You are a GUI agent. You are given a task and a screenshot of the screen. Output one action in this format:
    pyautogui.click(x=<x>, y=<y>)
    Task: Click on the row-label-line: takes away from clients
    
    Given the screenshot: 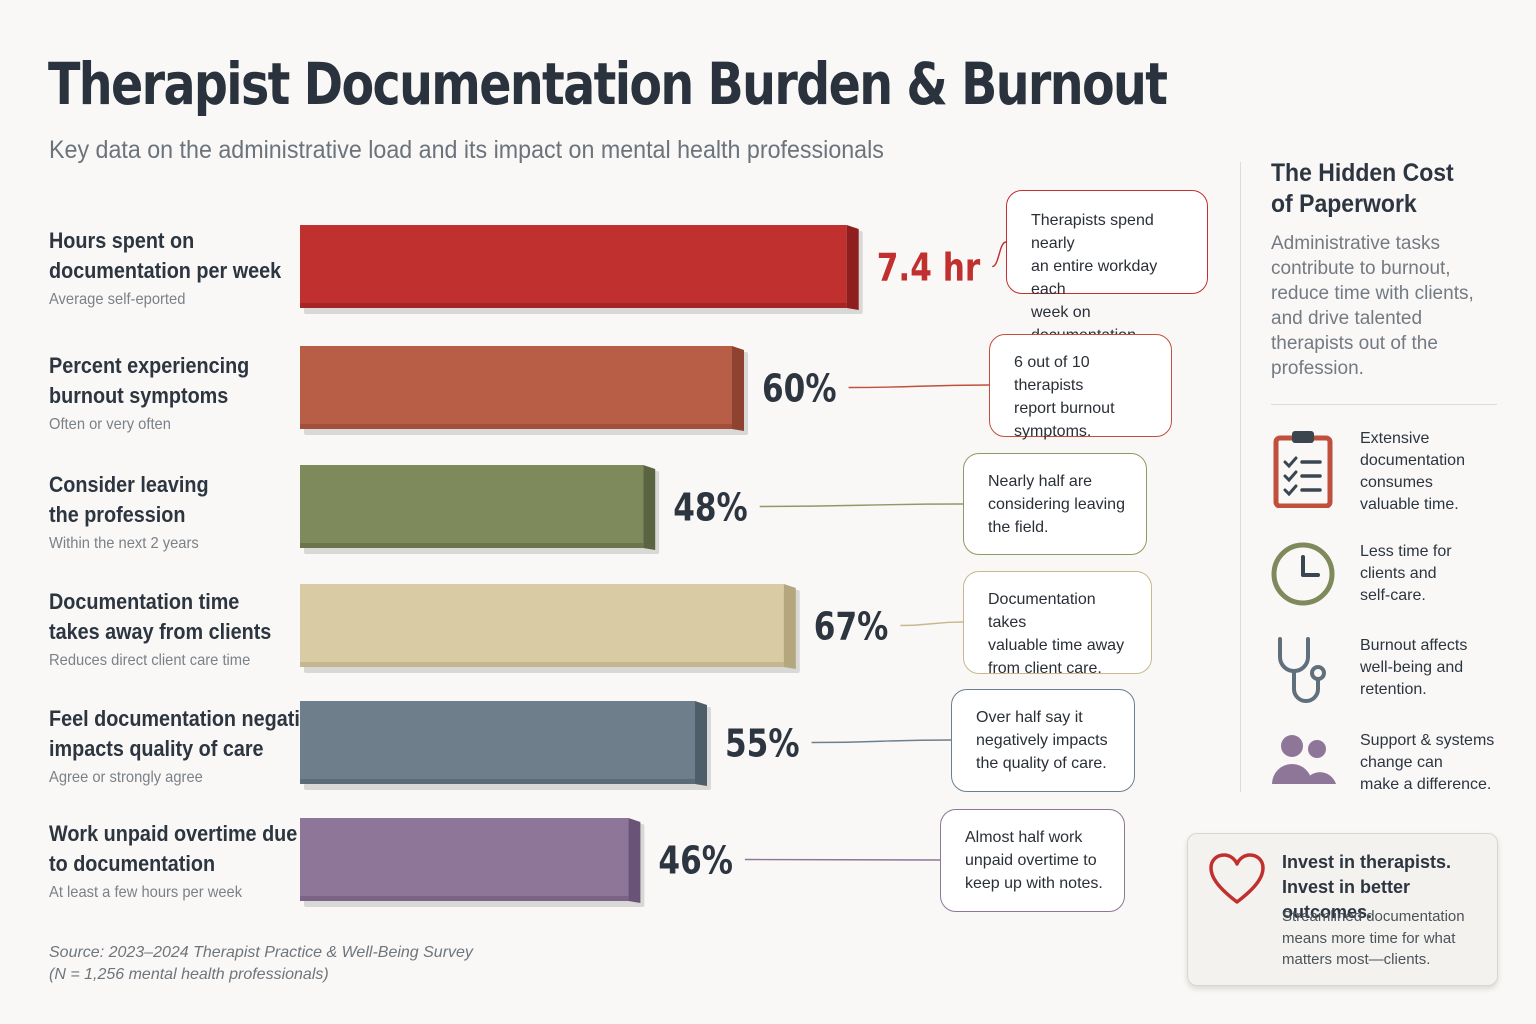 What is the action you would take?
    pyautogui.click(x=160, y=631)
    